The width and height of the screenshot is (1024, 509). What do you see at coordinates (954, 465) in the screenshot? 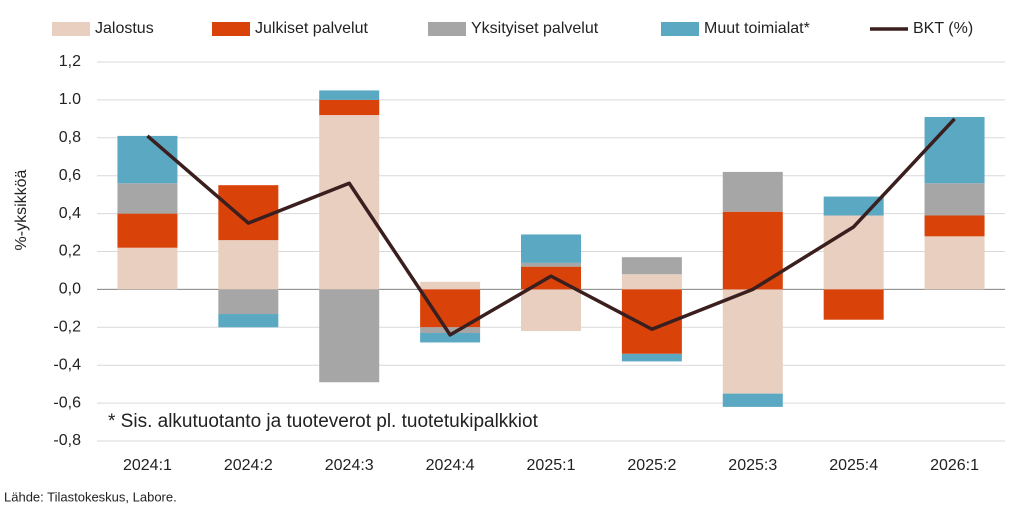
I see `x-tick-label: 2026:1` at bounding box center [954, 465].